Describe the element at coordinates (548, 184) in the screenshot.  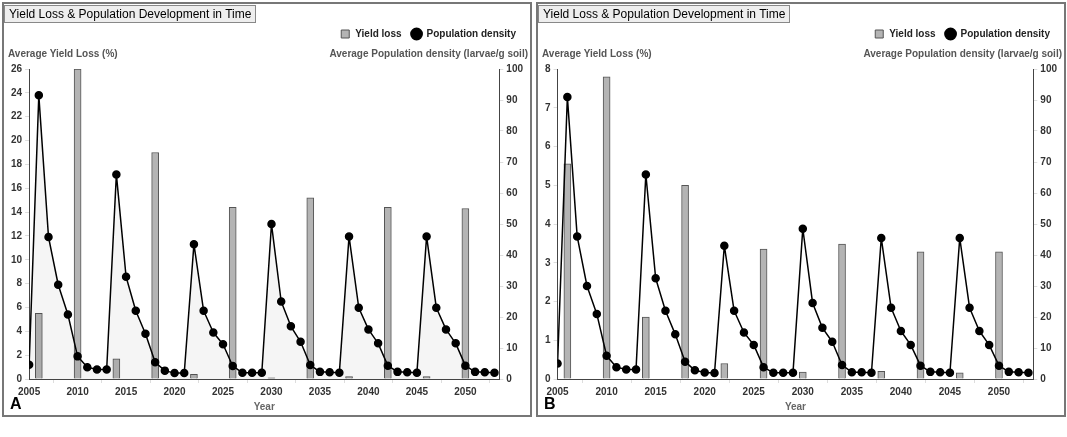
I see `y-tick-label: 5` at that location.